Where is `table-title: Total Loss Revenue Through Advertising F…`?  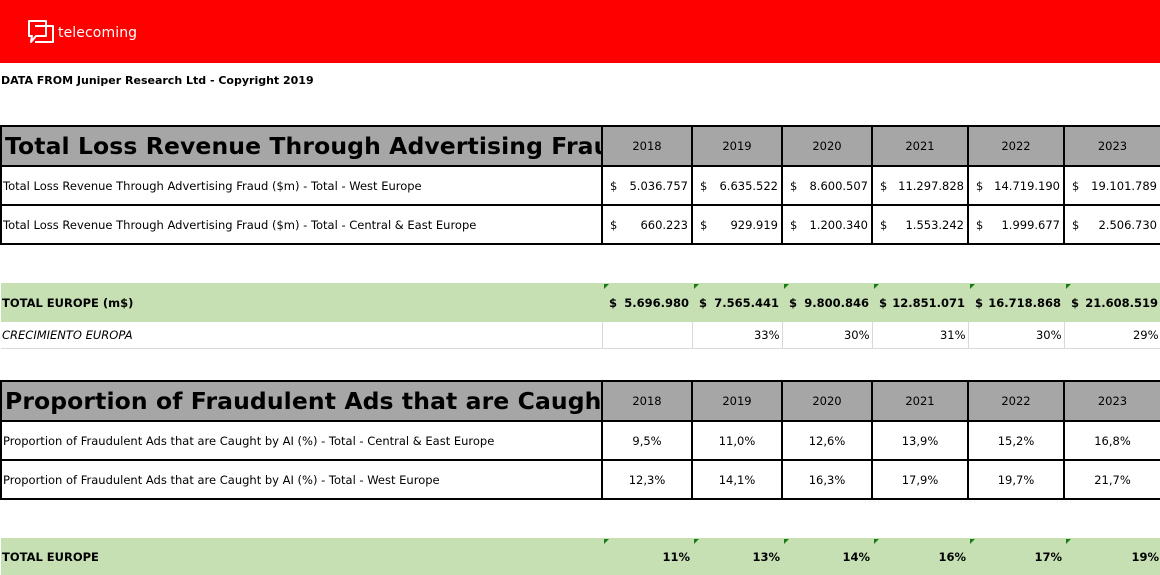
table-title: Total Loss Revenue Through Advertising F… is located at coordinates (301, 146).